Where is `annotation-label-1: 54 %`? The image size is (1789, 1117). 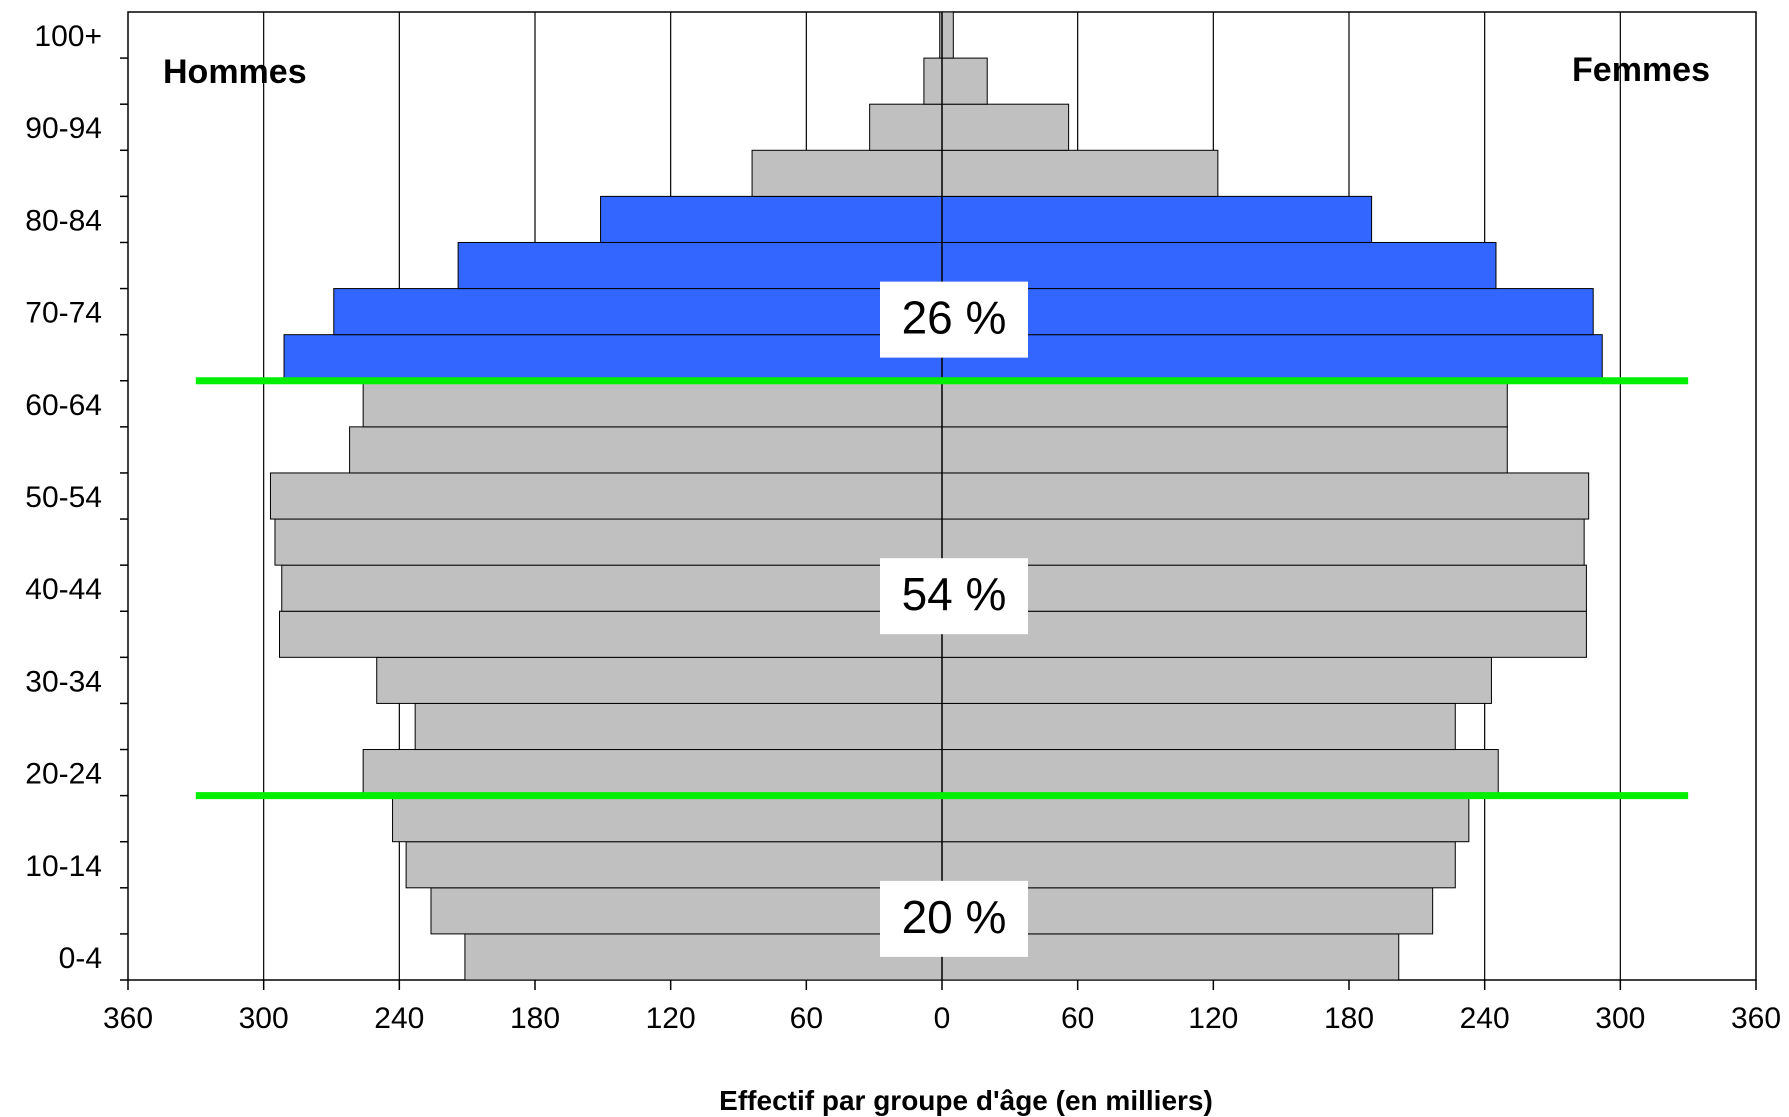 annotation-label-1: 54 % is located at coordinates (954, 594).